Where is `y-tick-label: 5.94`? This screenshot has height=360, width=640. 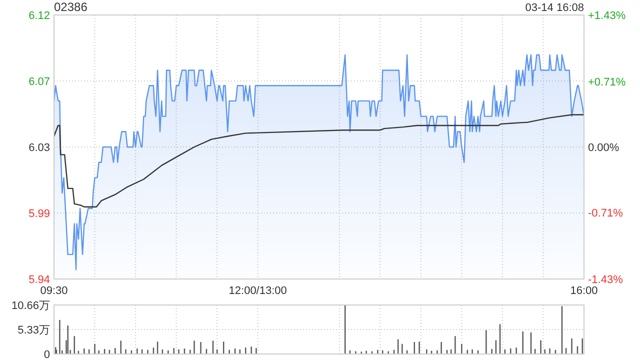 y-tick-label: 5.94 is located at coordinates (39, 280).